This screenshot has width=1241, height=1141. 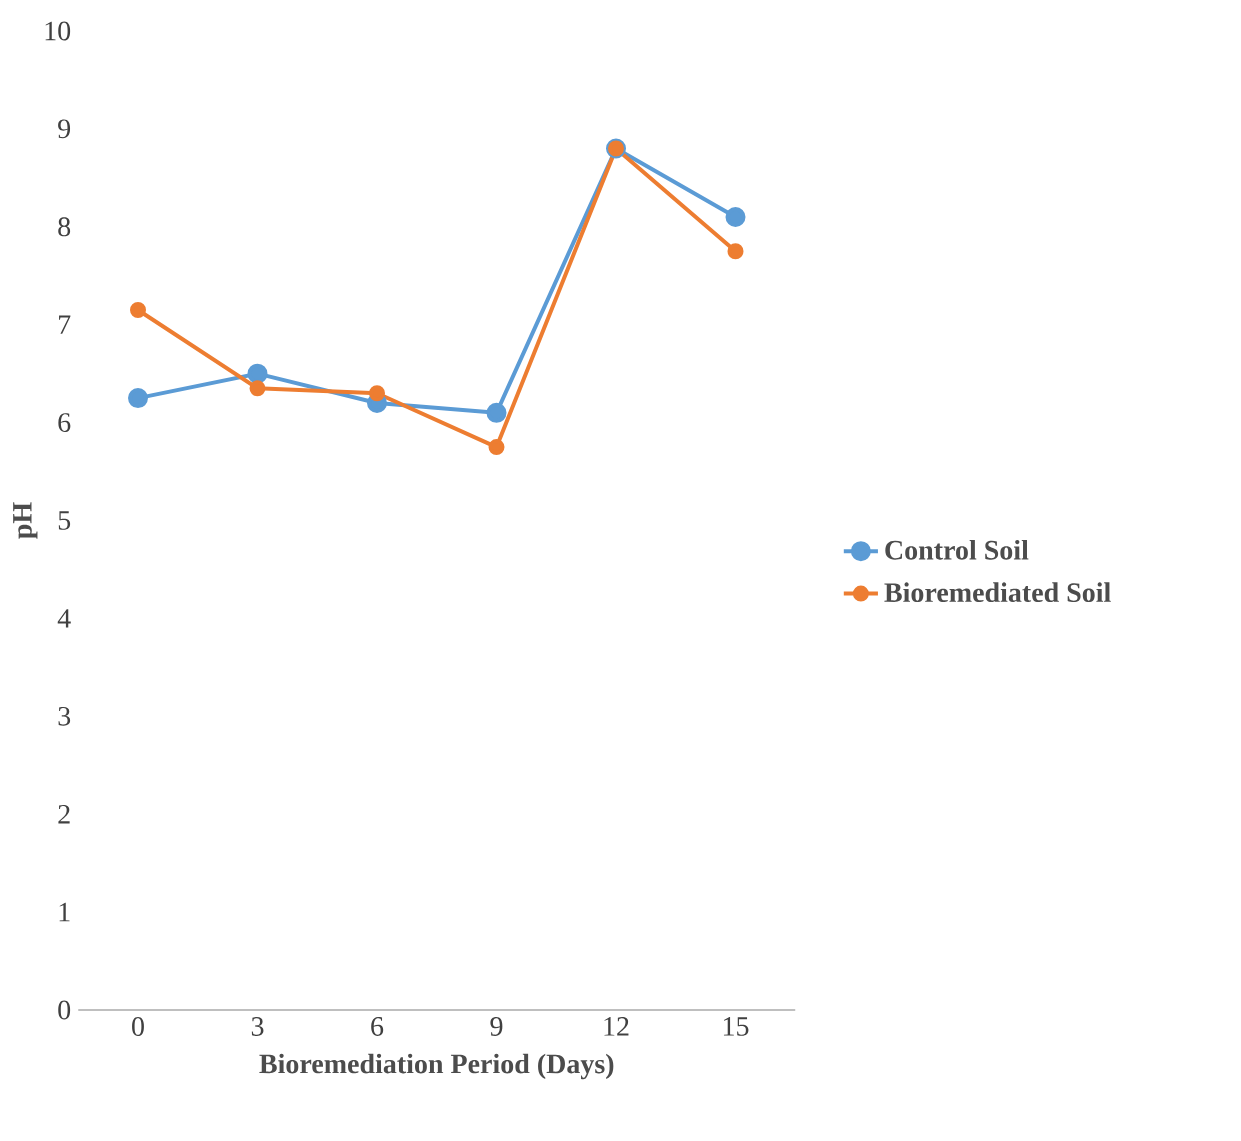 What do you see at coordinates (64, 618) in the screenshot?
I see `y-tick-label: 4` at bounding box center [64, 618].